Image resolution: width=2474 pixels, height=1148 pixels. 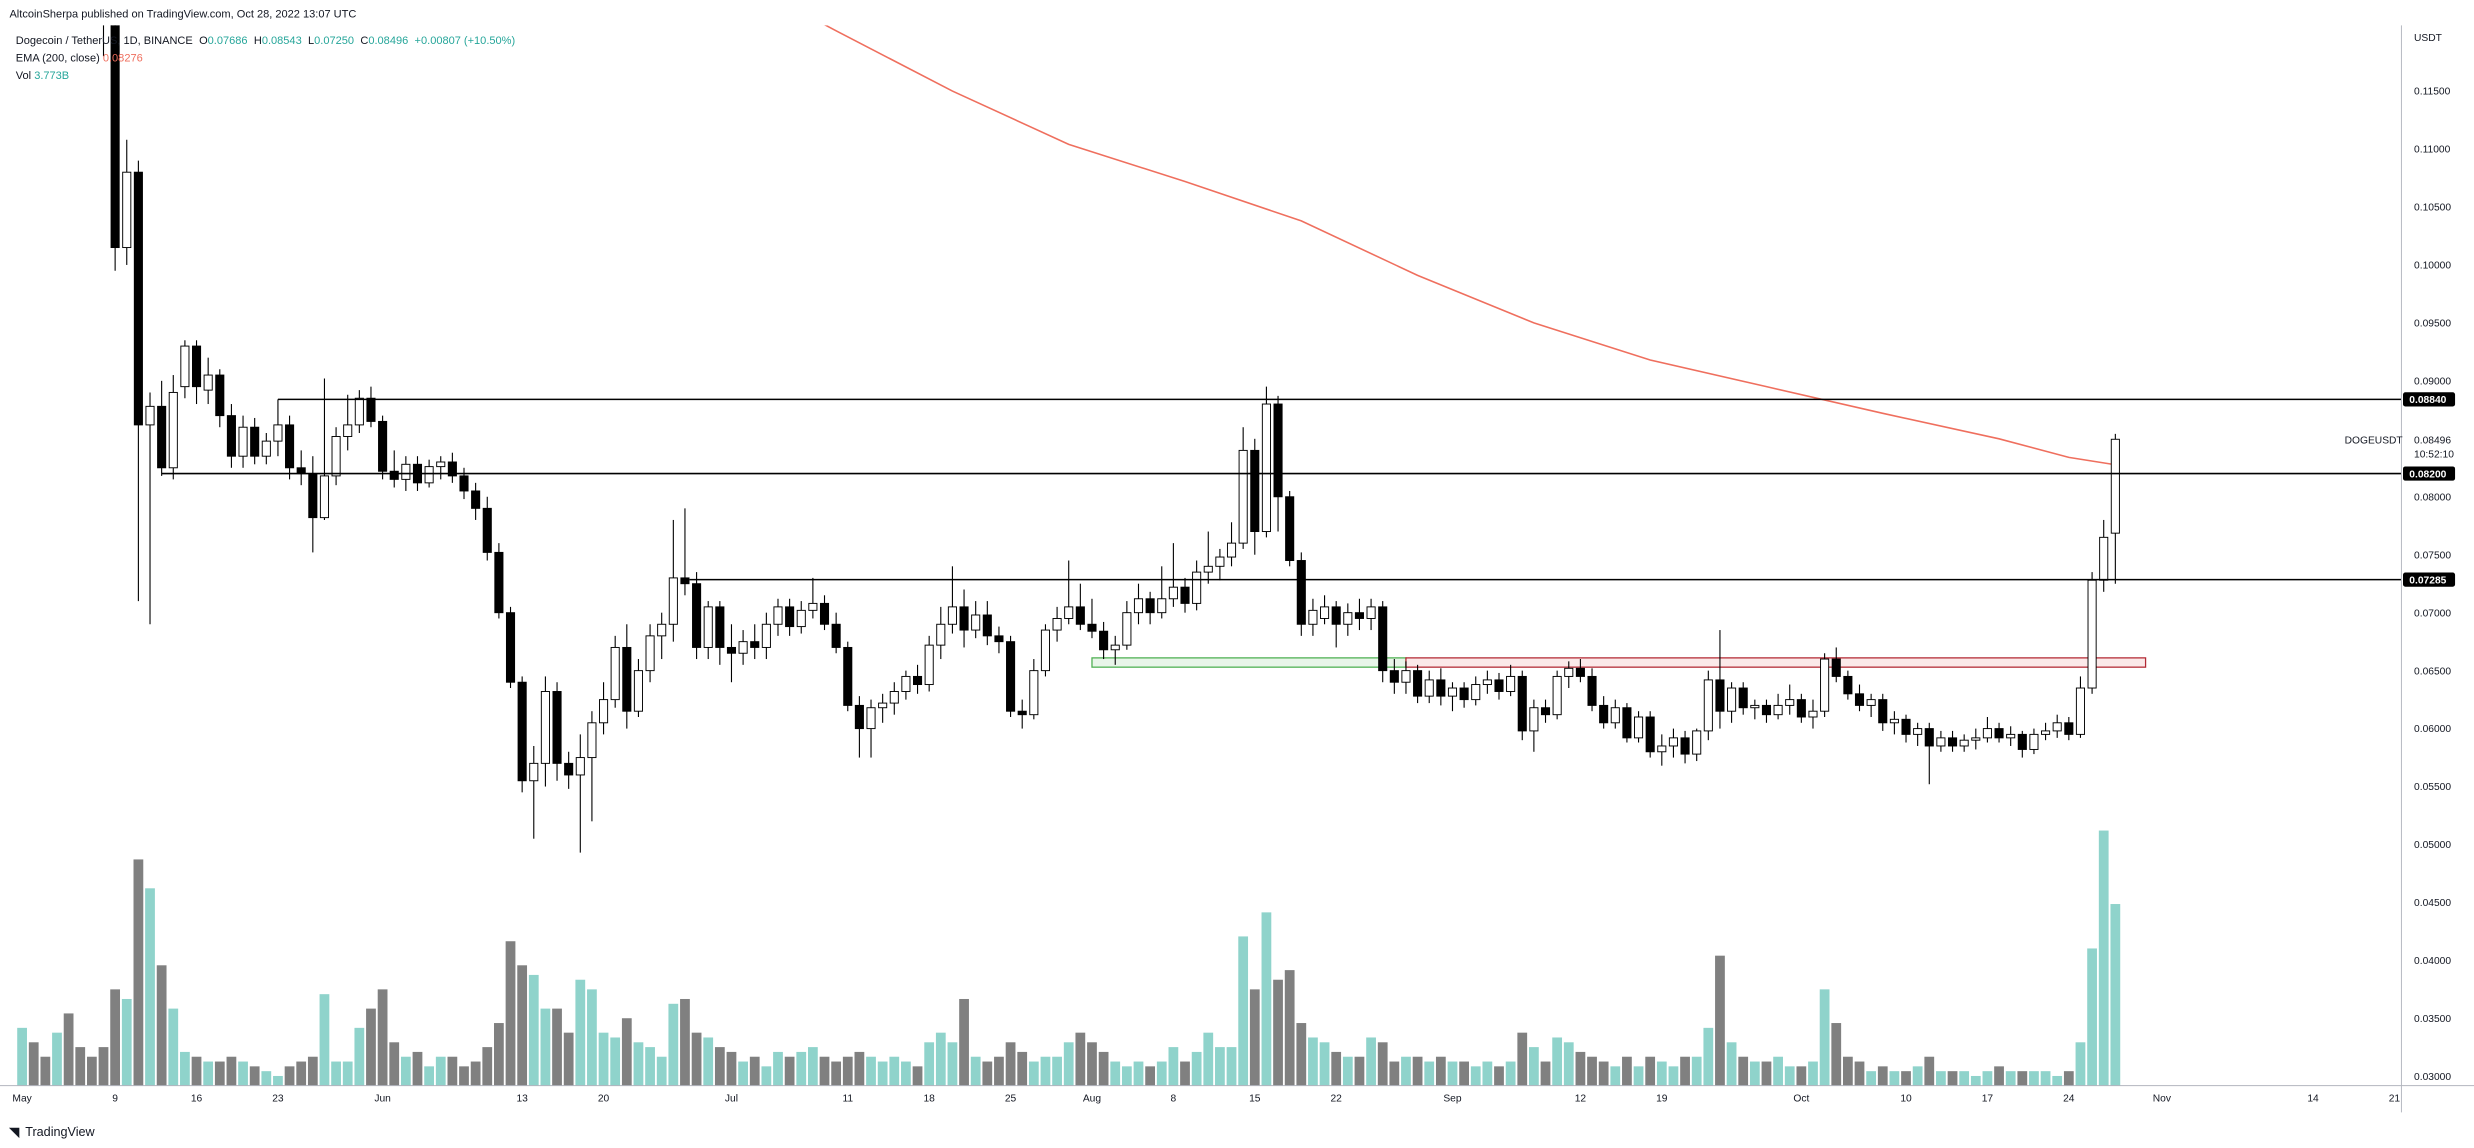 I want to click on currency: USDT, so click(x=2428, y=38).